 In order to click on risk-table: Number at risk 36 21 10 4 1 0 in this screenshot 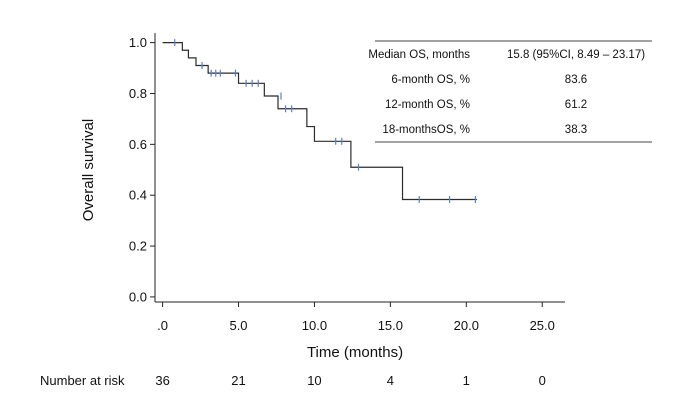, I will do `click(293, 380)`.